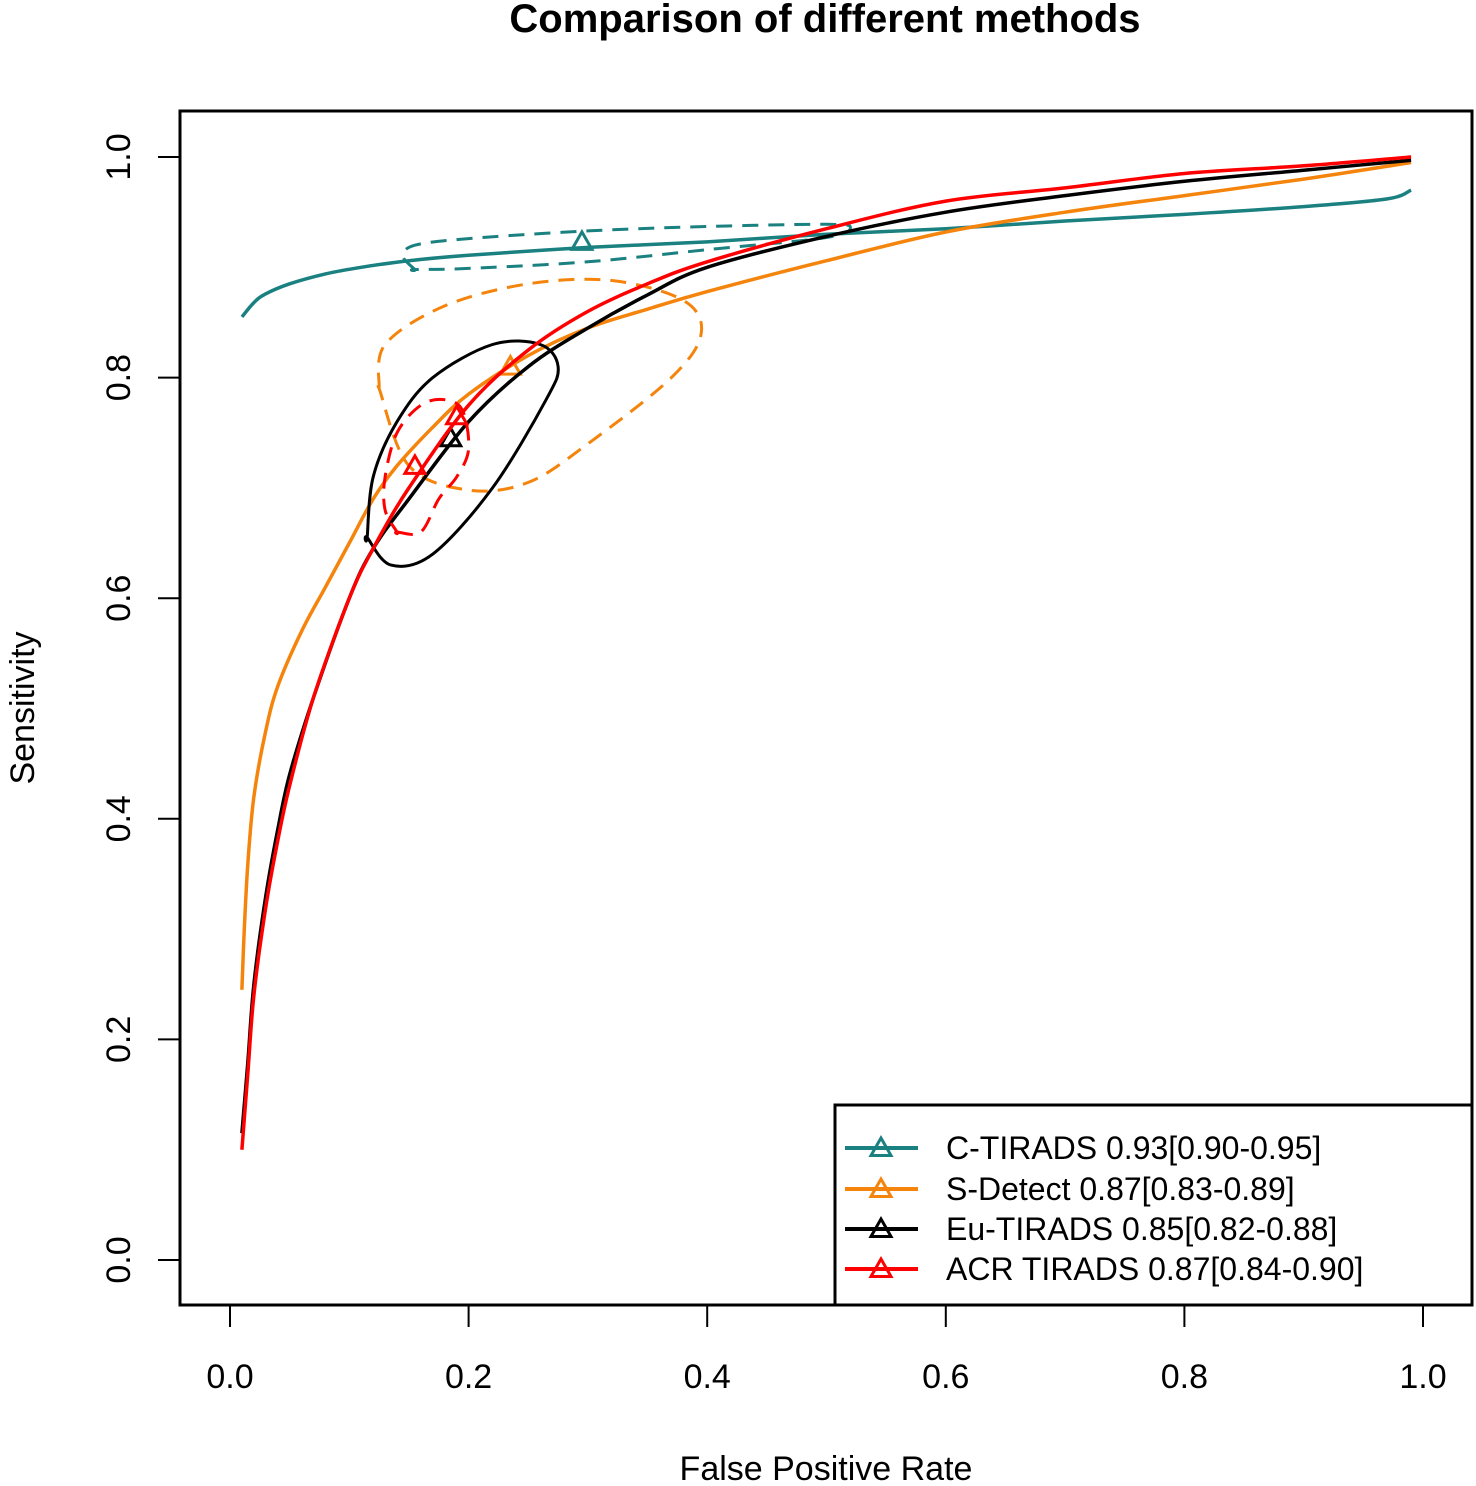 This screenshot has width=1476, height=1486. Describe the element at coordinates (881, 1145) in the screenshot. I see `legend-marker-c-tirads` at that location.